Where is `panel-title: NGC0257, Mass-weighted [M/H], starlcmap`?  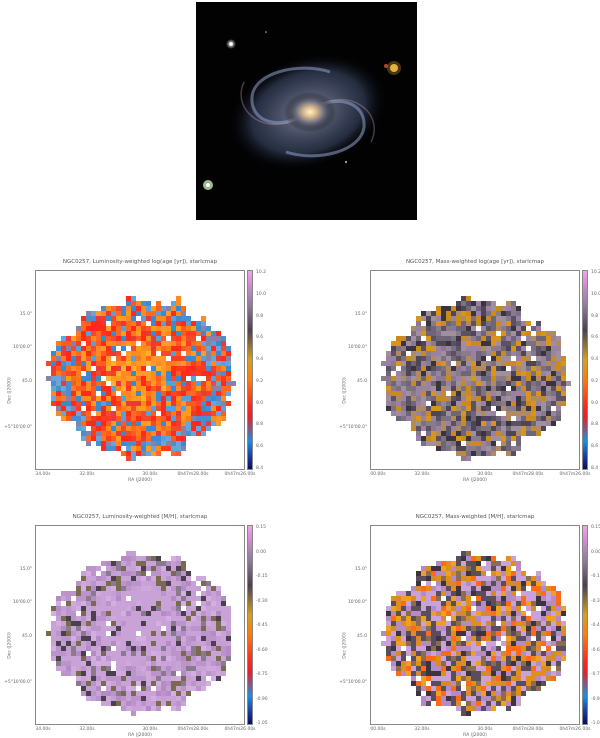 panel-title: NGC0257, Mass-weighted [M/H], starlcmap is located at coordinates (475, 517).